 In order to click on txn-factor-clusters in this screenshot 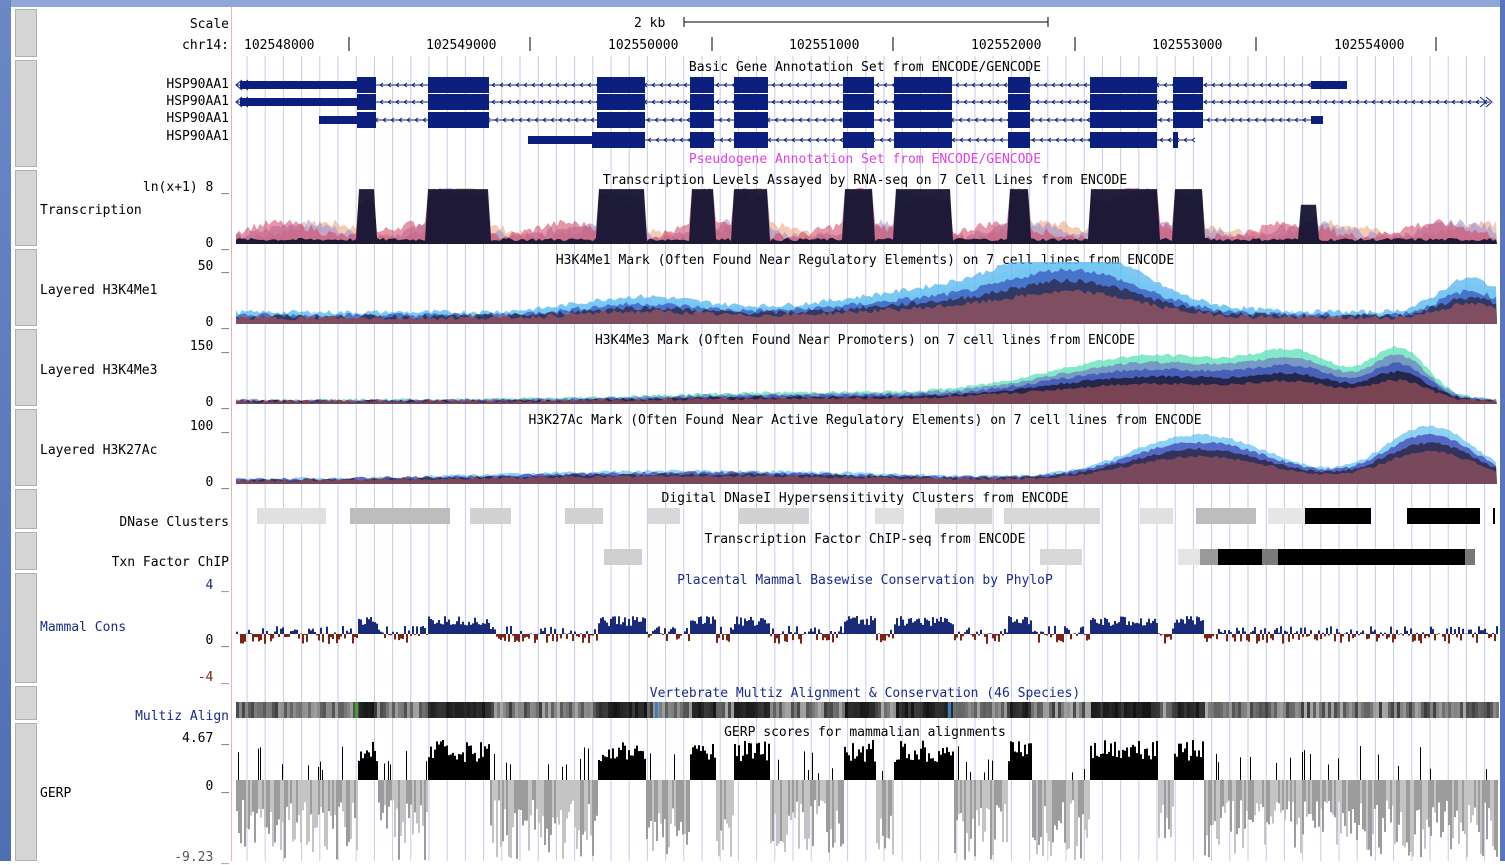, I will do `click(1039, 557)`.